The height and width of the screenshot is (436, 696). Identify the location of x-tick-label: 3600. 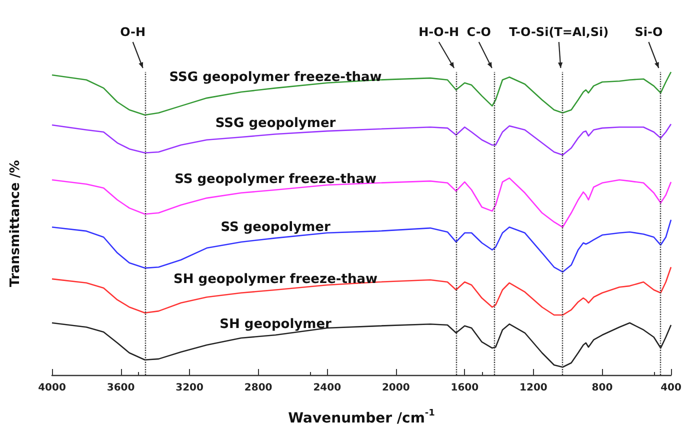
(120, 388).